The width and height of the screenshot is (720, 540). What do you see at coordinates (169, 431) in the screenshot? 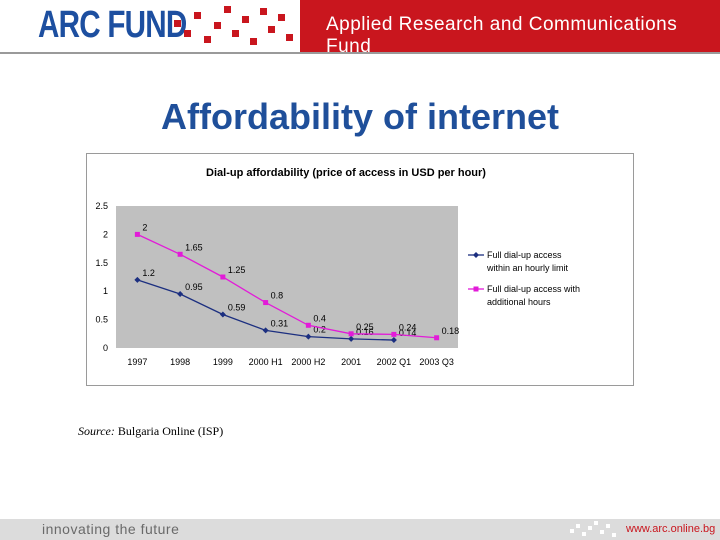
I see `source-text: Bulgaria Online (ISP)` at bounding box center [169, 431].